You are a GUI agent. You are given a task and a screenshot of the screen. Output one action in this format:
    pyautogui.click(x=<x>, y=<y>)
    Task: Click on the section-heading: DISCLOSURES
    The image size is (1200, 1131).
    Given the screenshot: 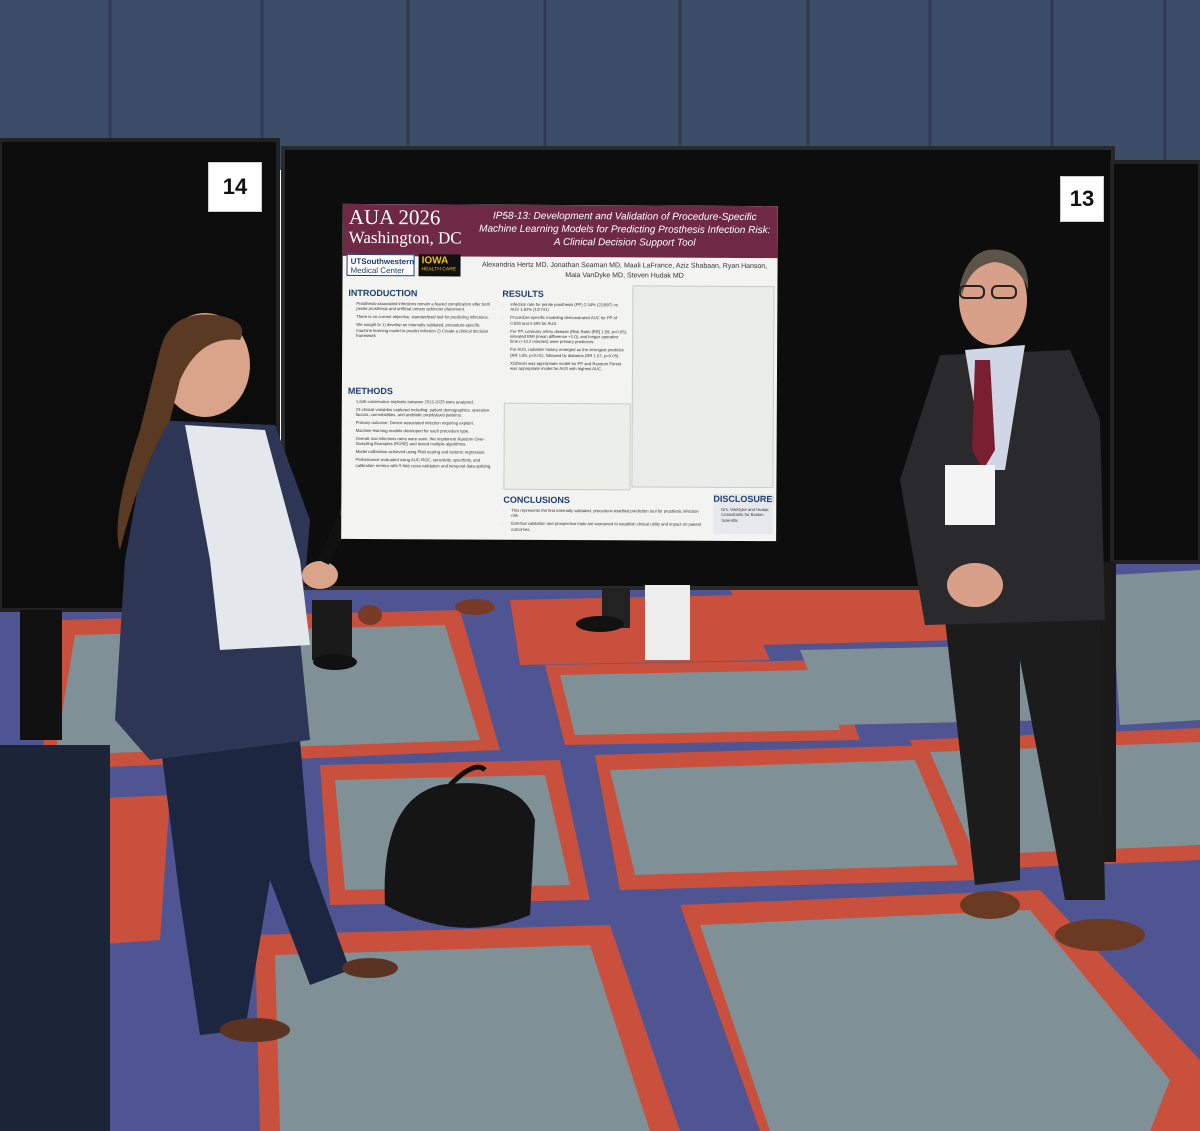 What is the action you would take?
    pyautogui.click(x=743, y=499)
    